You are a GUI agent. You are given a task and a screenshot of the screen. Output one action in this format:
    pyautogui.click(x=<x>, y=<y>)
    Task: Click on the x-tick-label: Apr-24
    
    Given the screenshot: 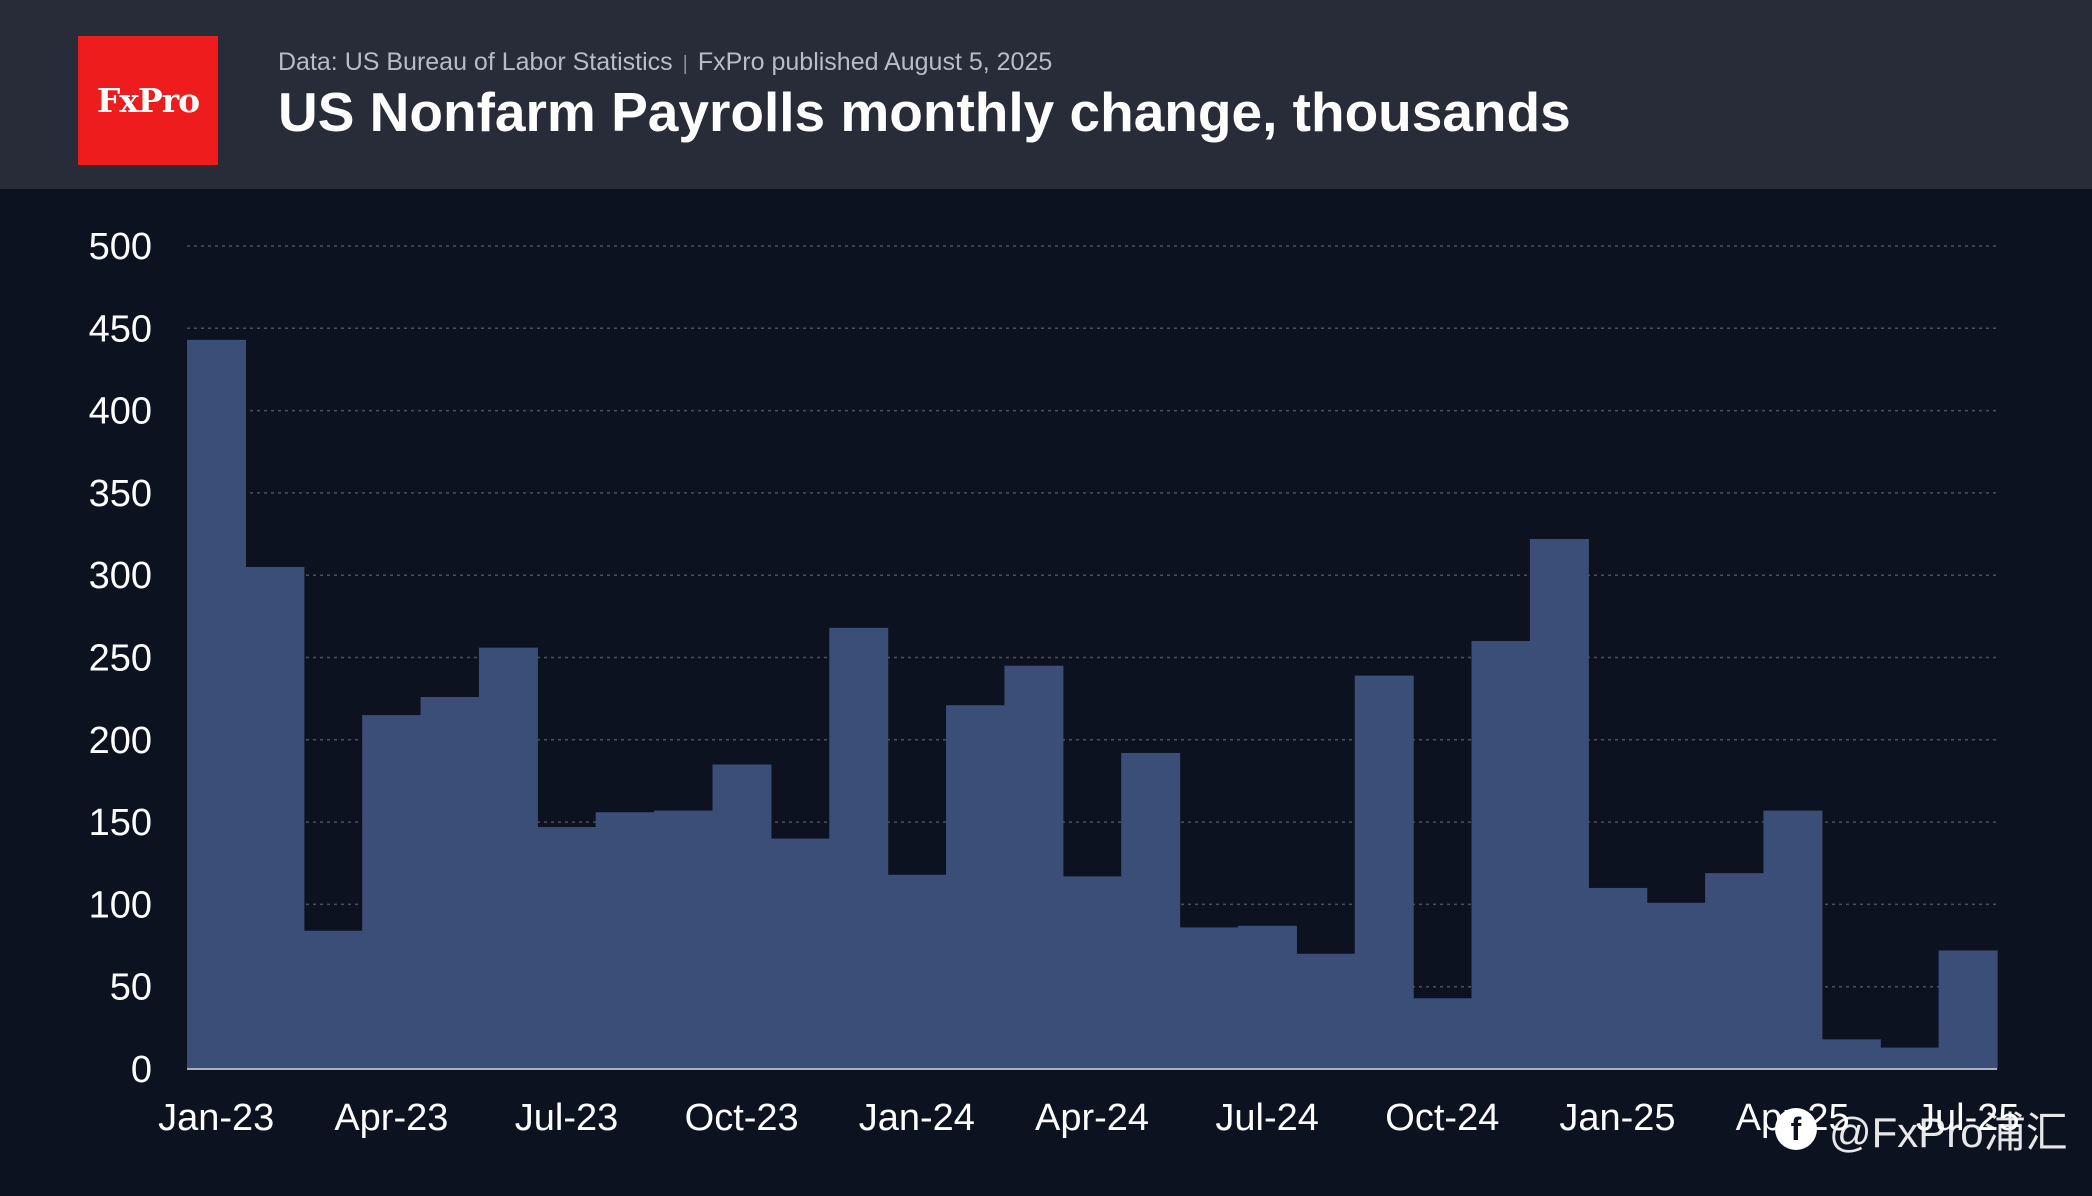 What is the action you would take?
    pyautogui.click(x=1092, y=1118)
    